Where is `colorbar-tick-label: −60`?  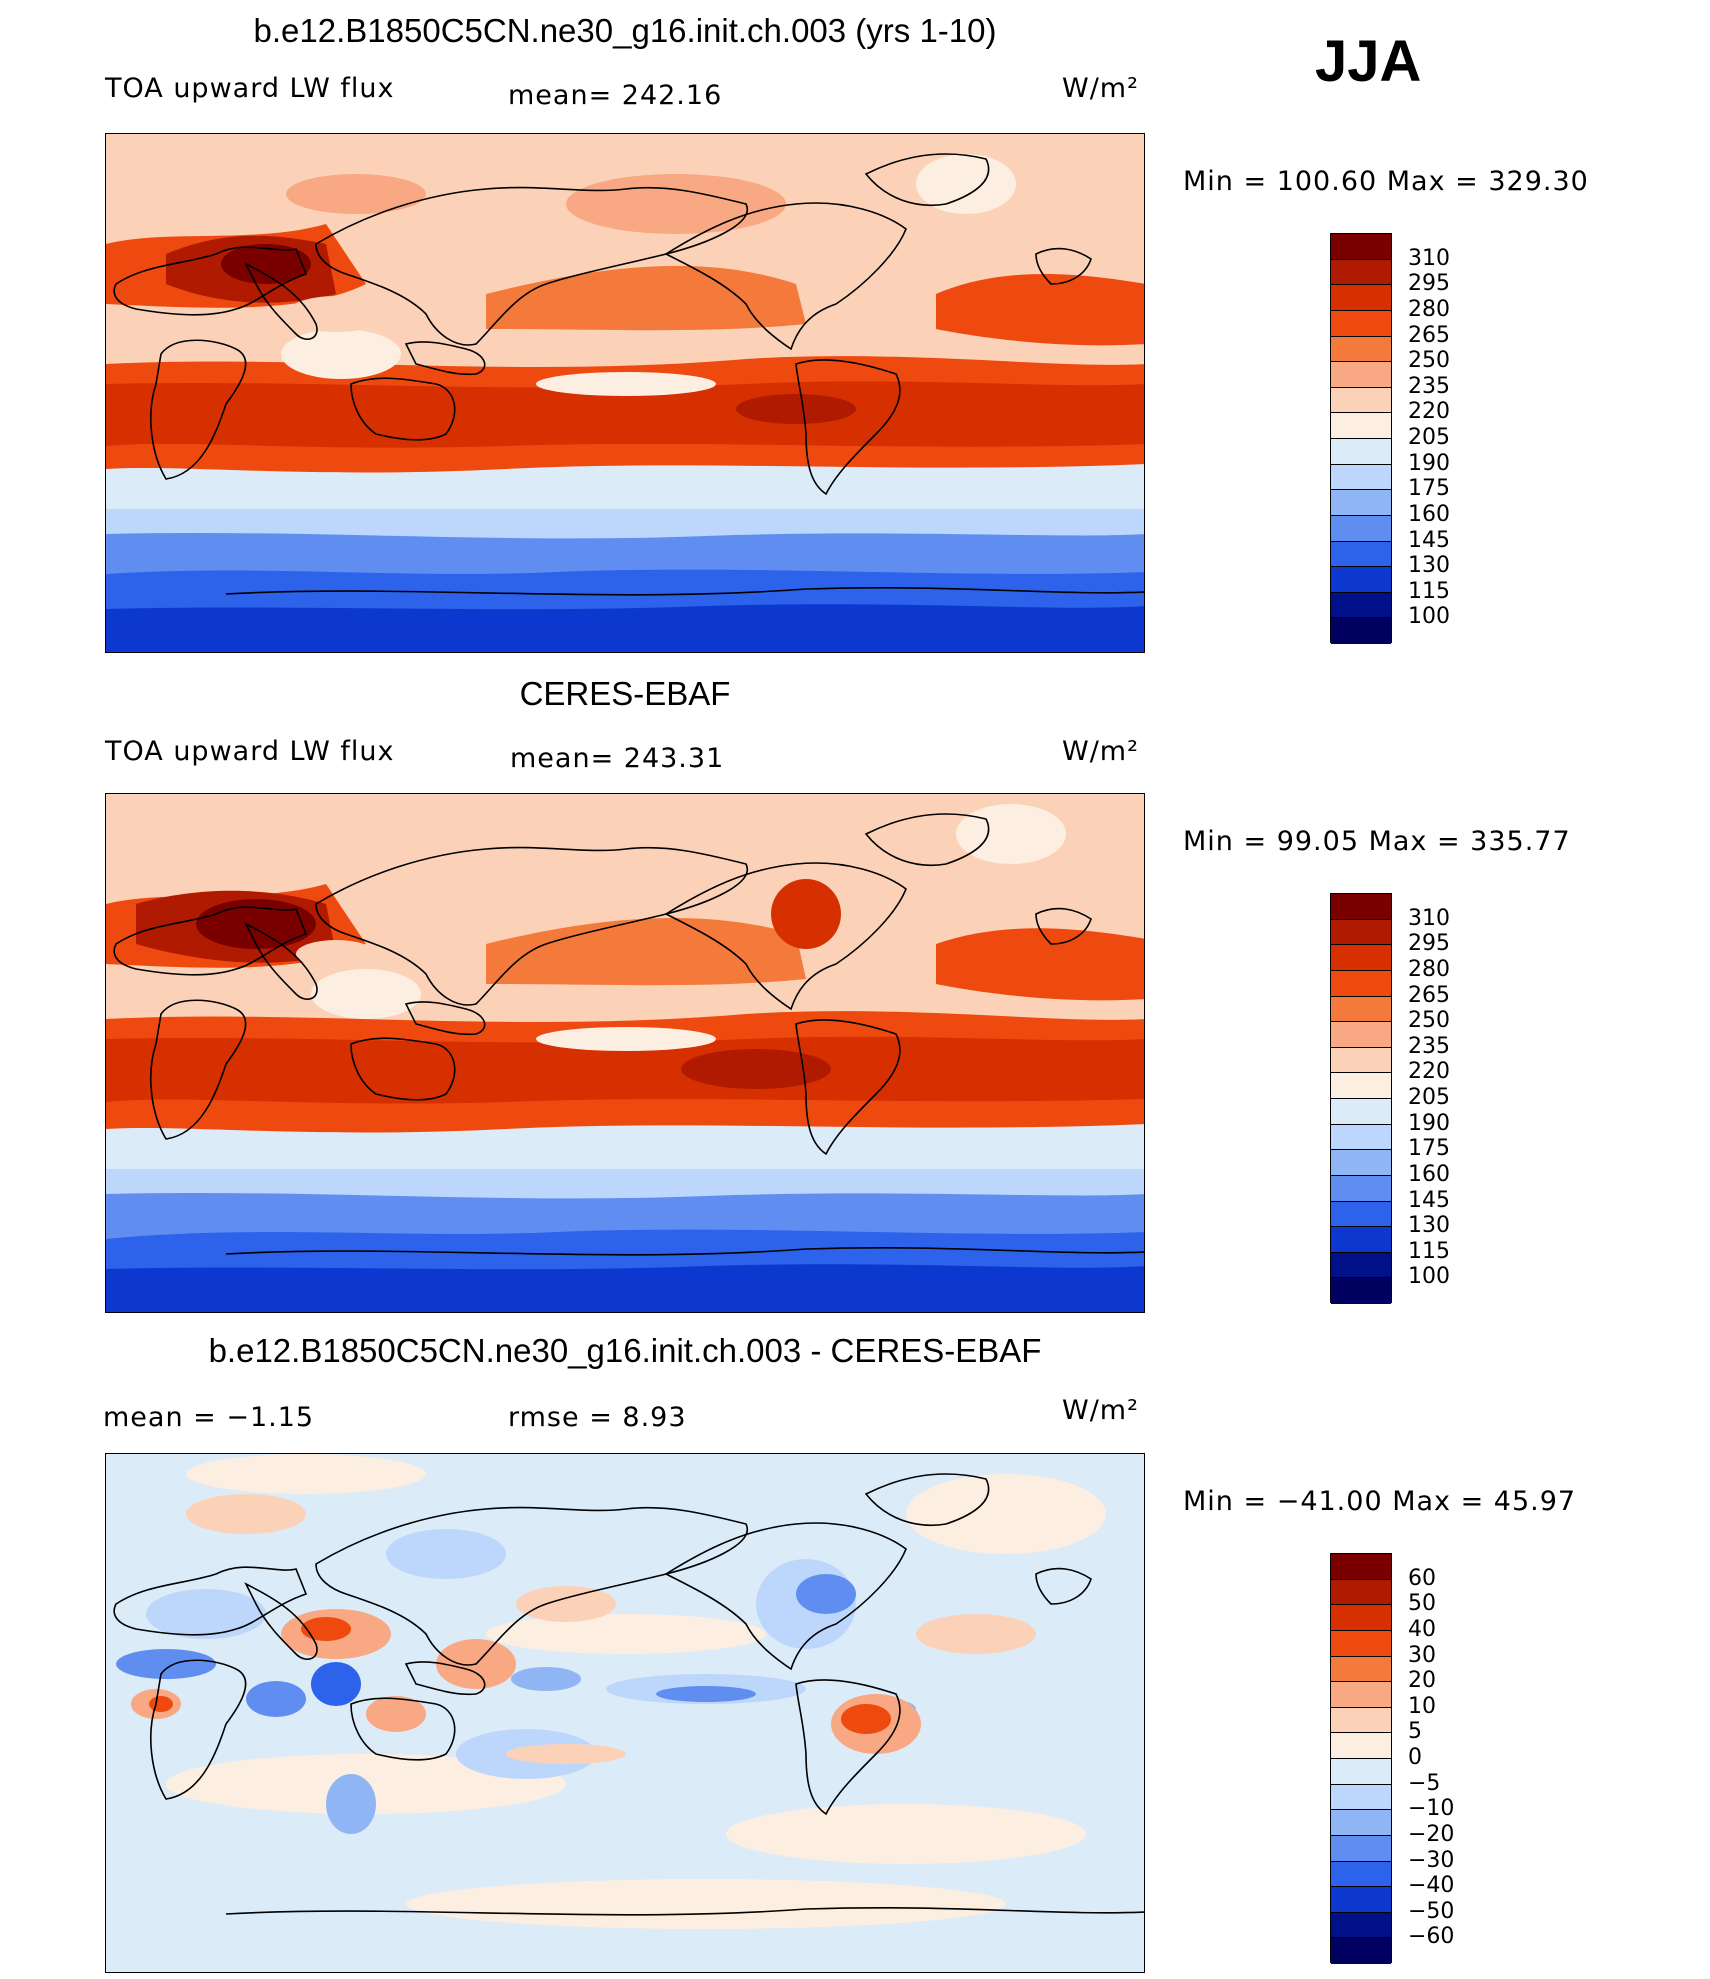
colorbar-tick-label: −60 is located at coordinates (1431, 1937).